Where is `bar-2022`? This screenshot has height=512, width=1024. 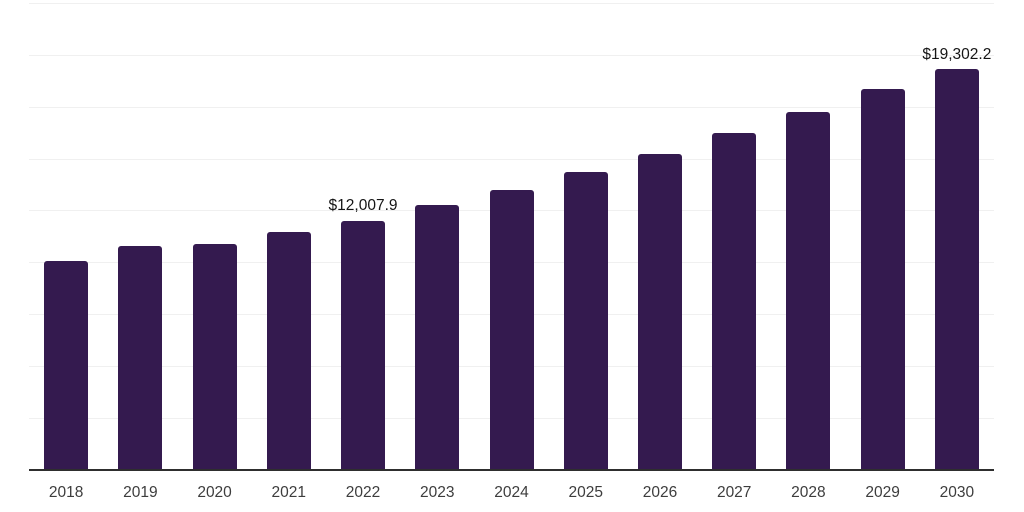 bar-2022 is located at coordinates (363, 345).